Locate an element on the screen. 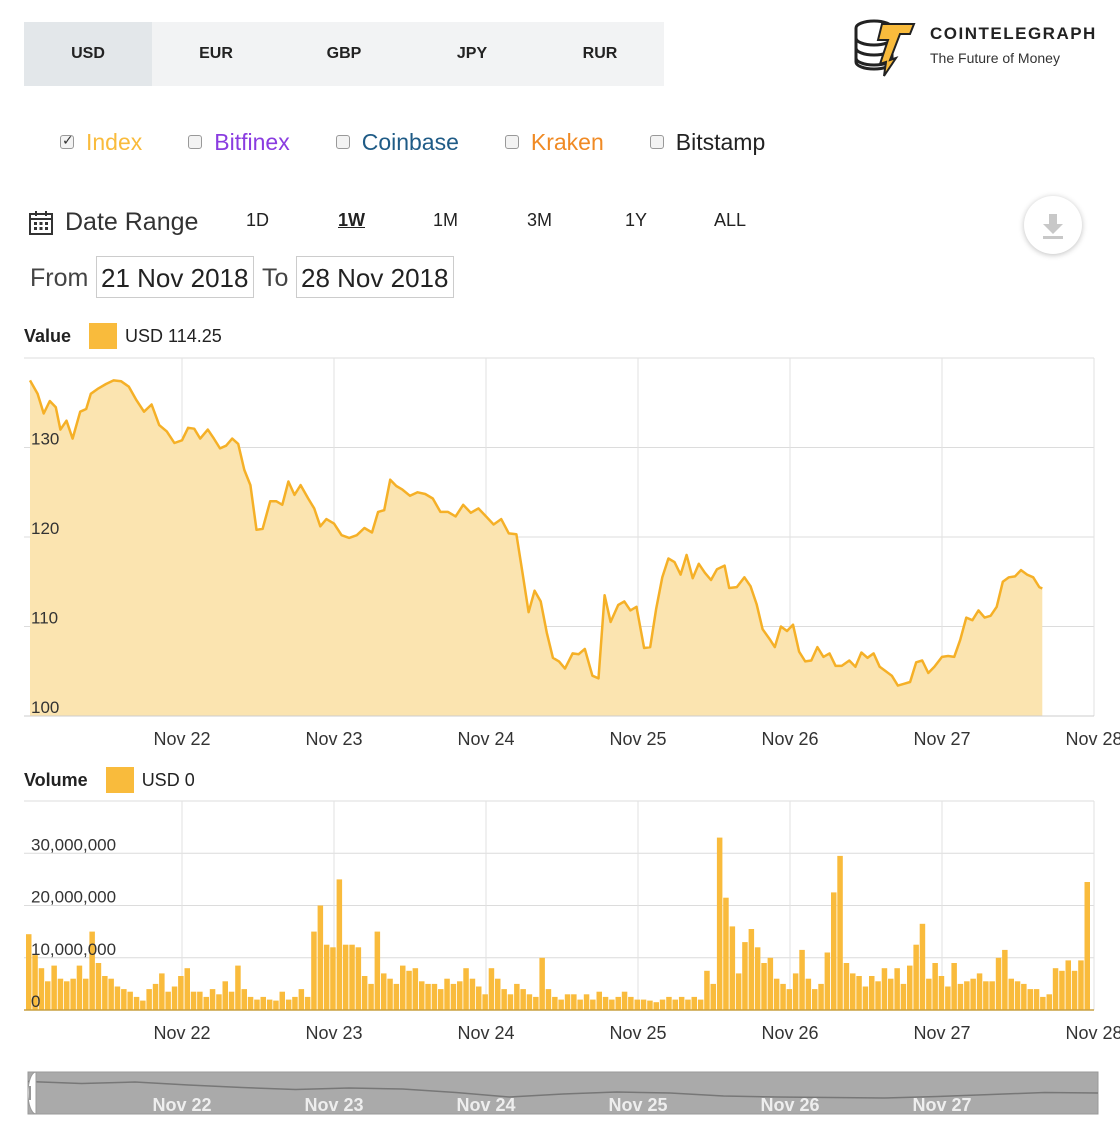 Image resolution: width=1120 pixels, height=1142 pixels. checkbox-coinbase: Coinbase is located at coordinates (397, 142).